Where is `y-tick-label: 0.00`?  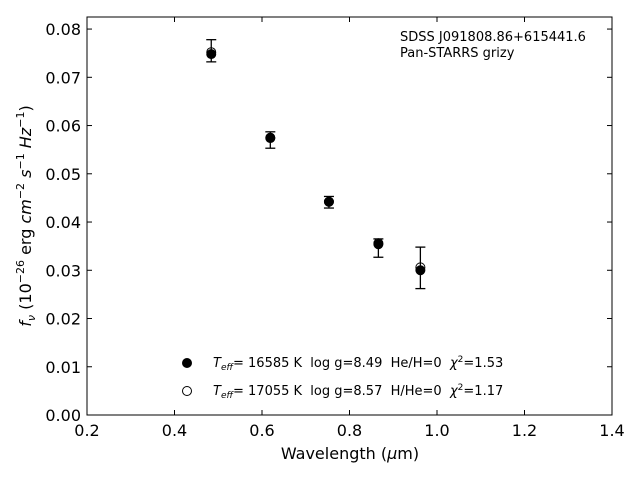
y-tick-label: 0.00 is located at coordinates (63, 415).